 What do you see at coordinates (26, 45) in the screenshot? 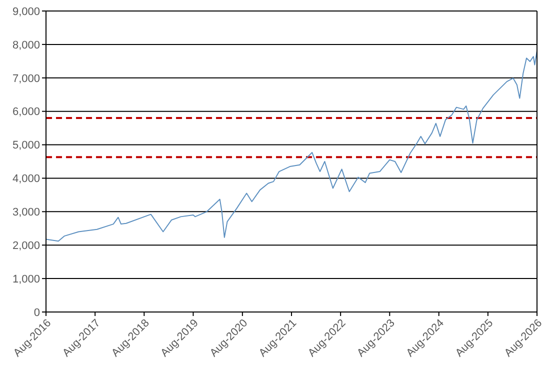
I see `y-tick-label: 8,000` at bounding box center [26, 45].